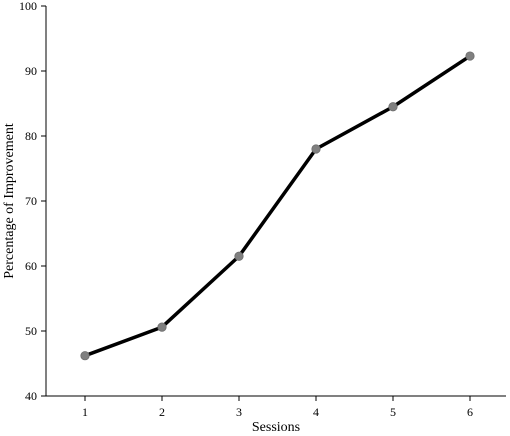 Image resolution: width=510 pixels, height=436 pixels. What do you see at coordinates (31, 396) in the screenshot?
I see `y-tick-label: 40` at bounding box center [31, 396].